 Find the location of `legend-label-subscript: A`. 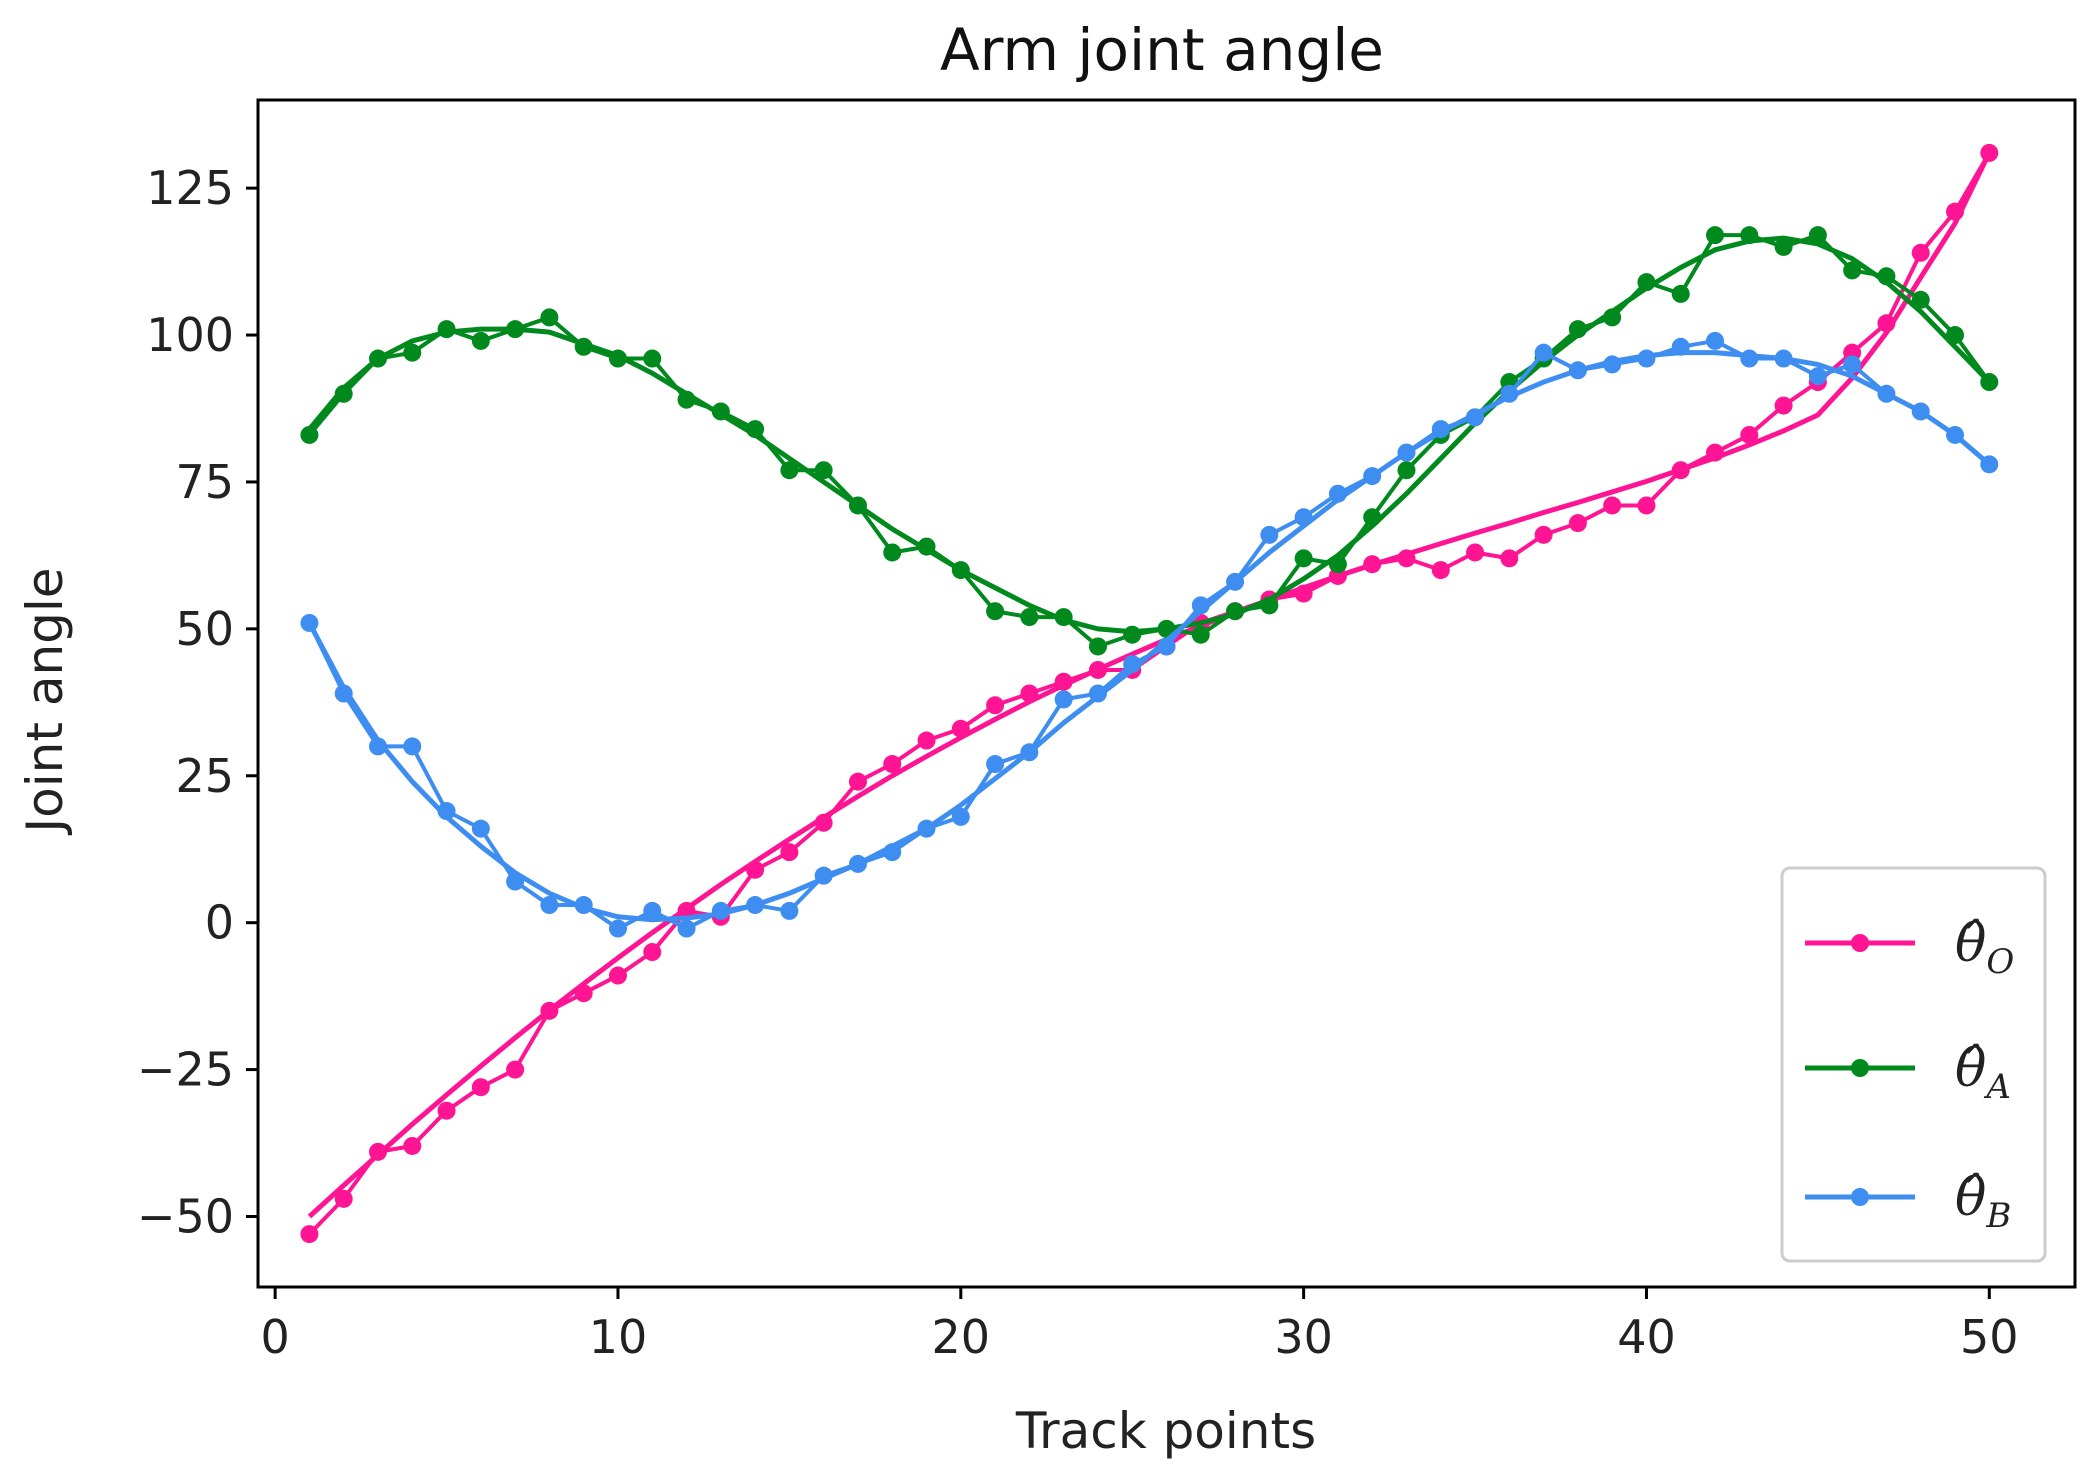

legend-label-subscript: A is located at coordinates (1997, 1087).